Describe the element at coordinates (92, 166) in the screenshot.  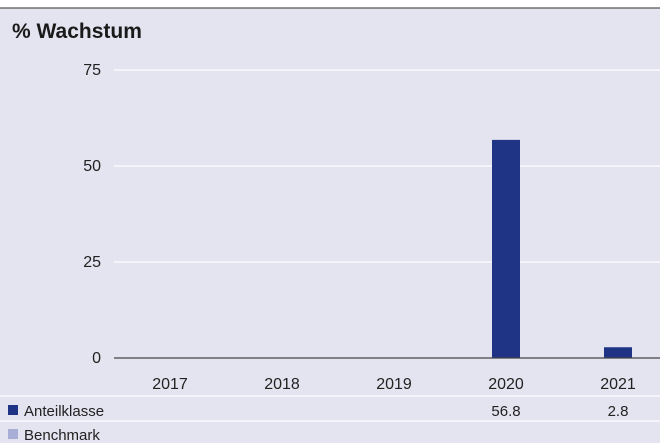
I see `y-tick-label: 50` at that location.